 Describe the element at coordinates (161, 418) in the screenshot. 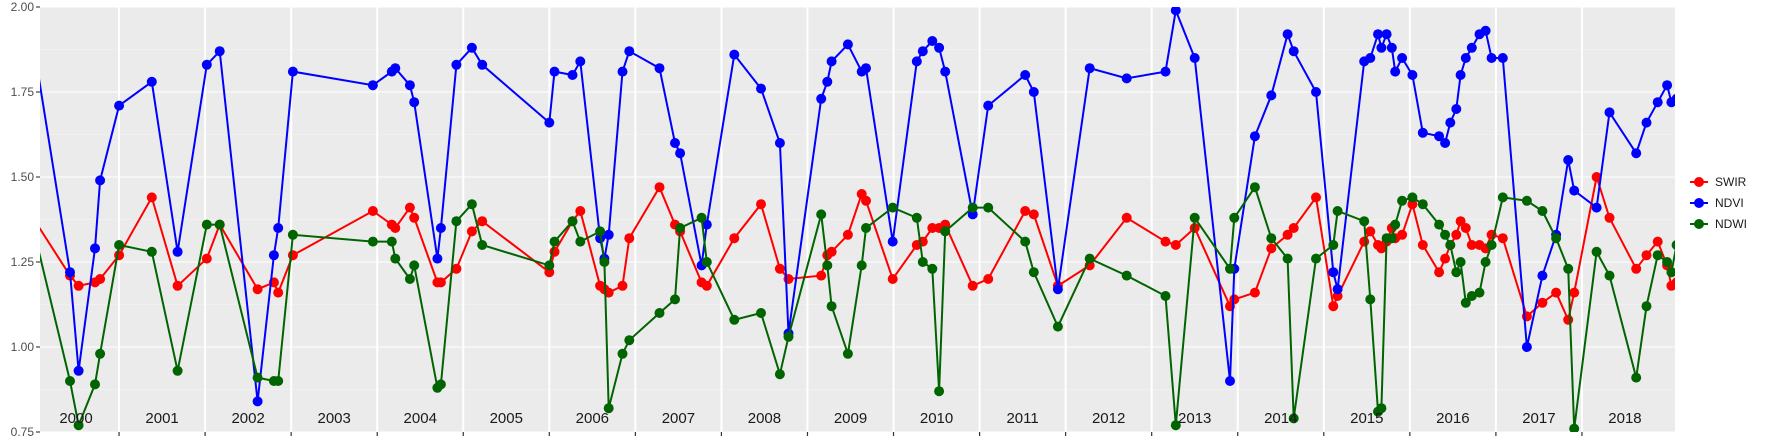

I see `year-label: 2001` at that location.